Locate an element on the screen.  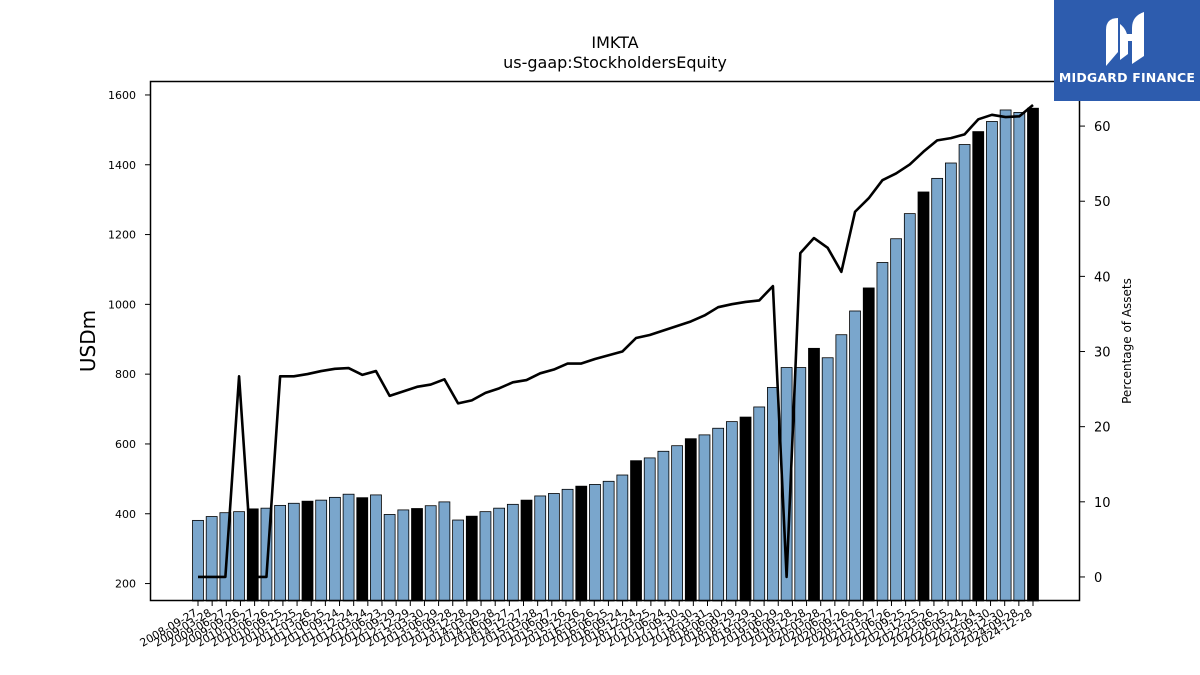
y-axis-label-left: USDm is located at coordinates (88, 341).